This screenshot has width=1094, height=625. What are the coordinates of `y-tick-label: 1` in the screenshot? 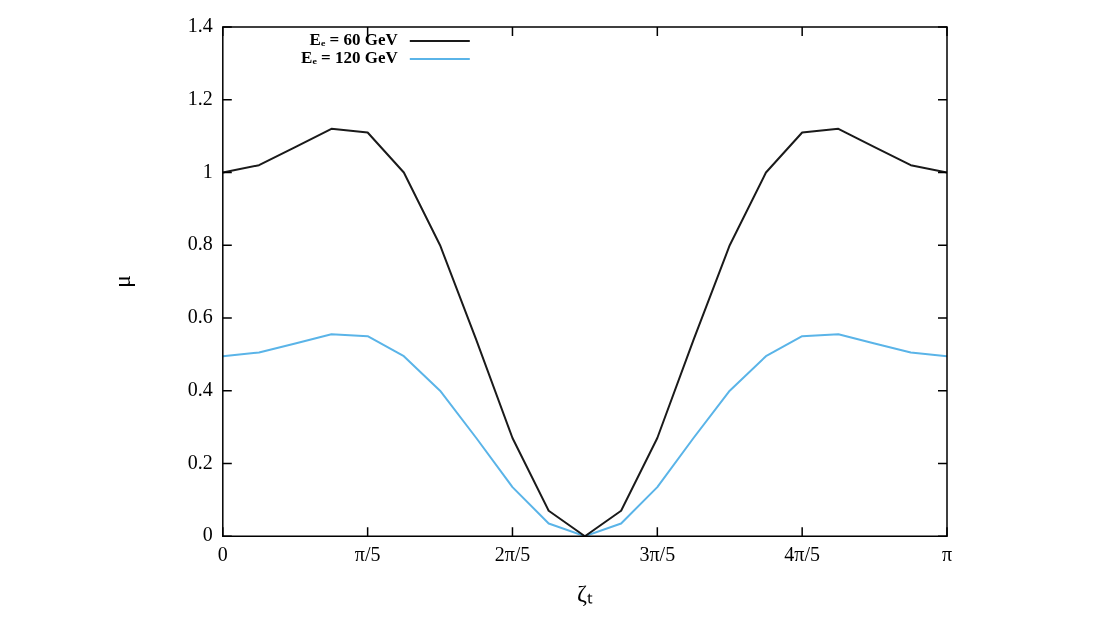 It's located at (207, 170).